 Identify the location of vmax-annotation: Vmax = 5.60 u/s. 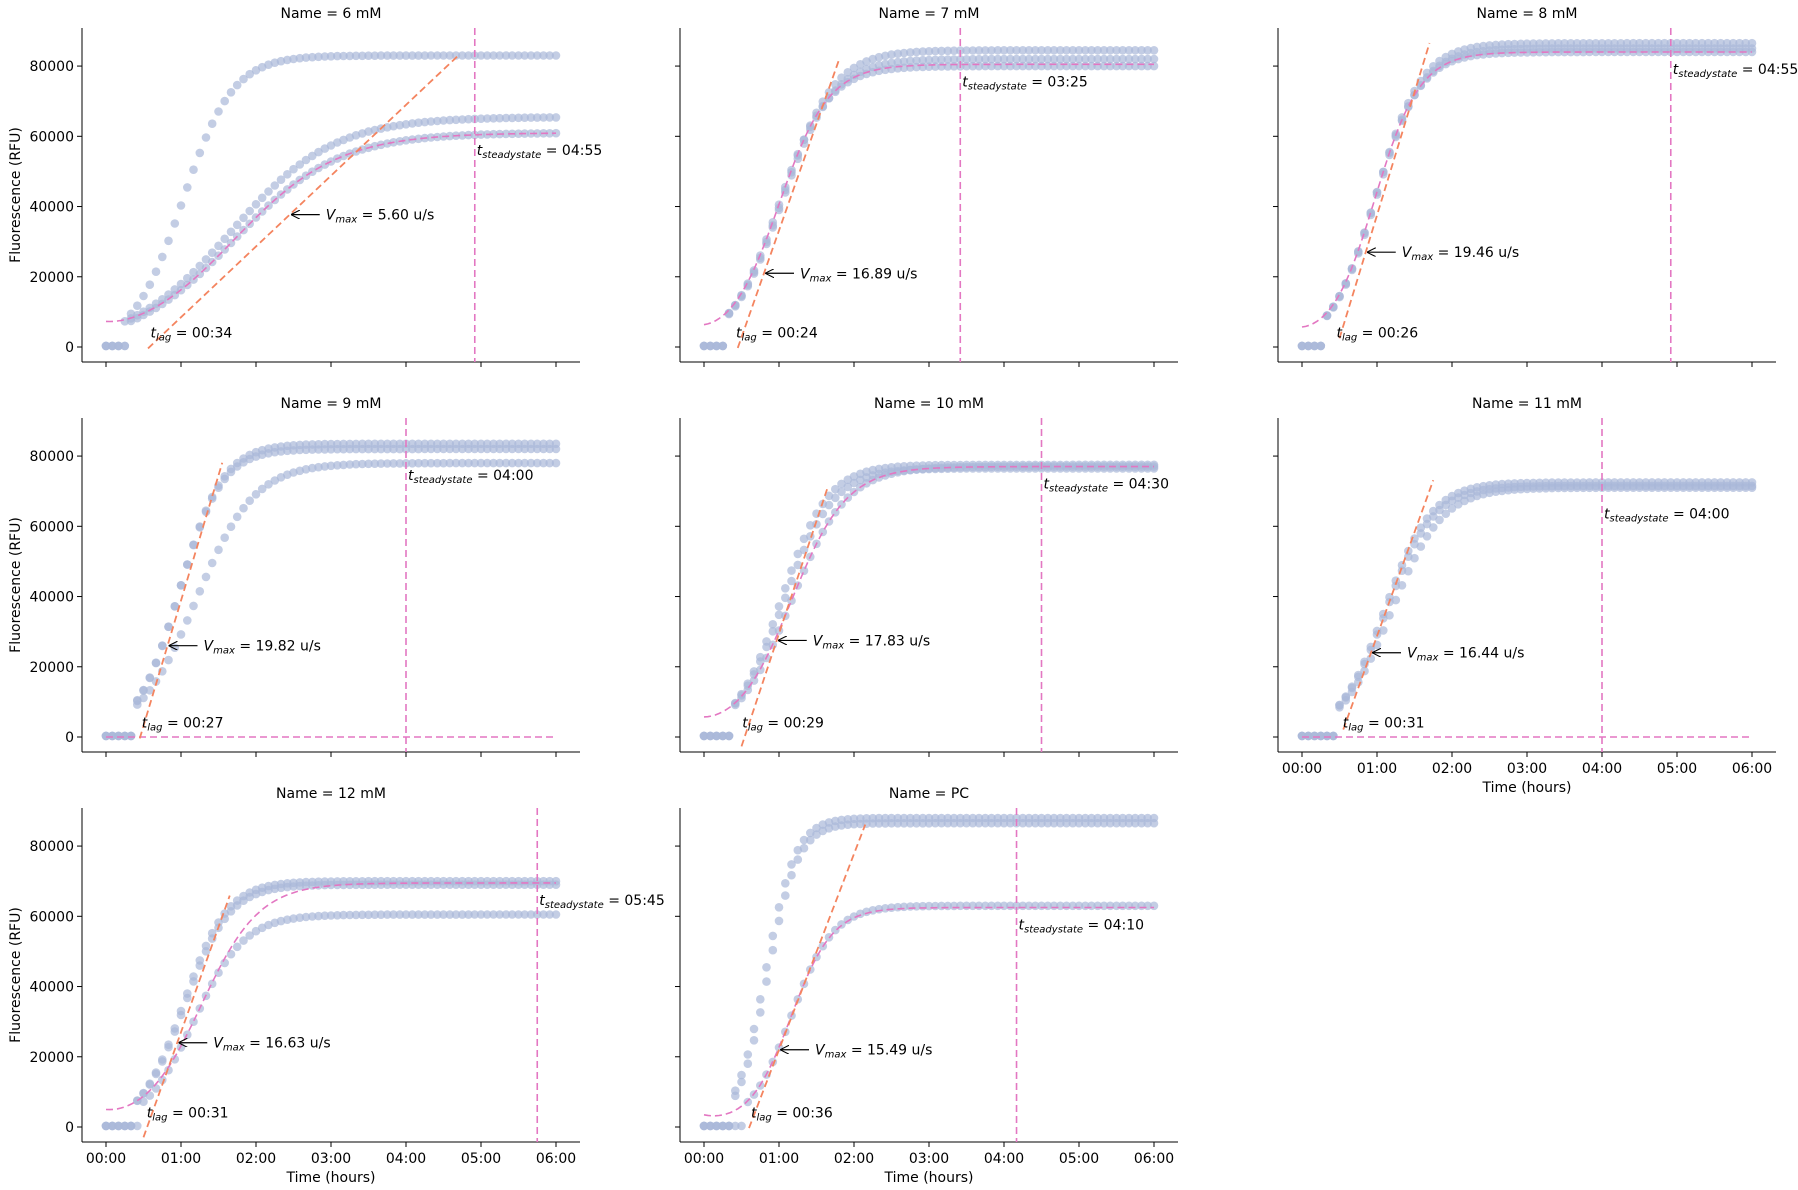
(380, 217).